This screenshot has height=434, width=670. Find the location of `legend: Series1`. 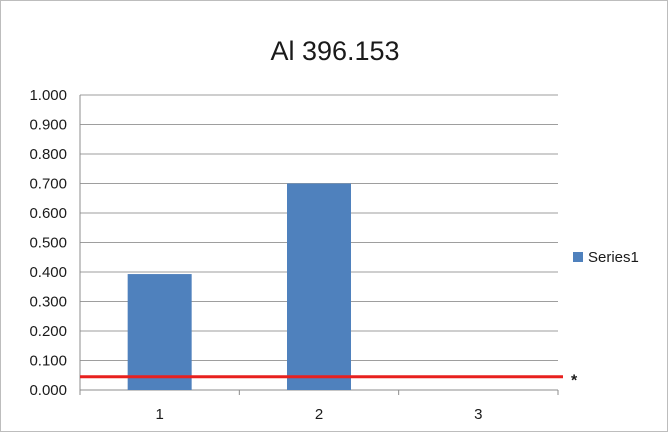

legend: Series1 is located at coordinates (606, 257).